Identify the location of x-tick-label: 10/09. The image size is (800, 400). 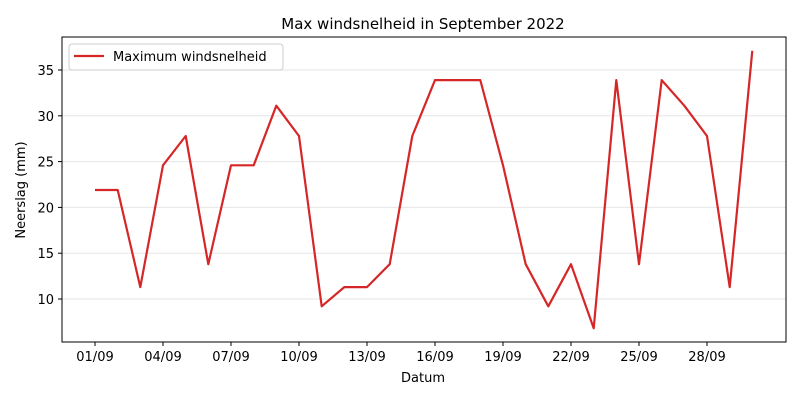
(298, 357).